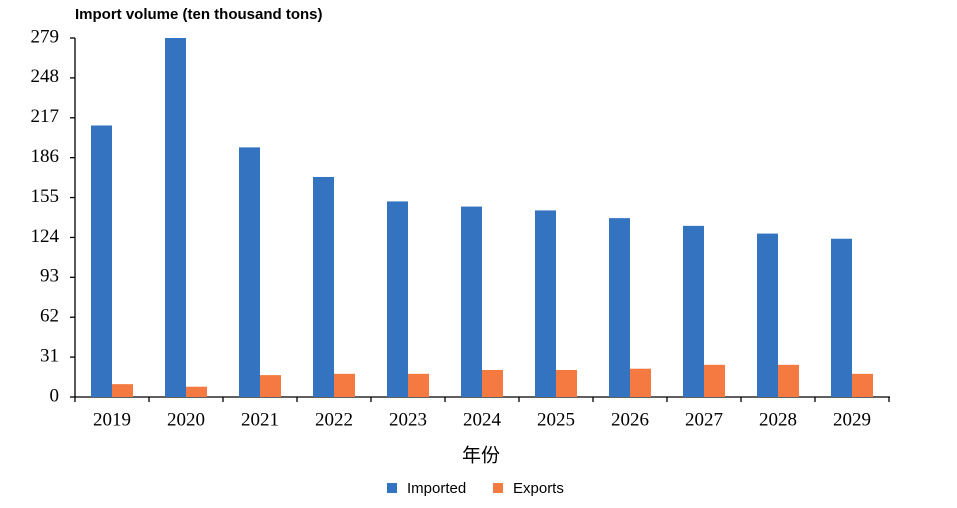 This screenshot has height=508, width=957. I want to click on y-tick-label: 155, so click(45, 196).